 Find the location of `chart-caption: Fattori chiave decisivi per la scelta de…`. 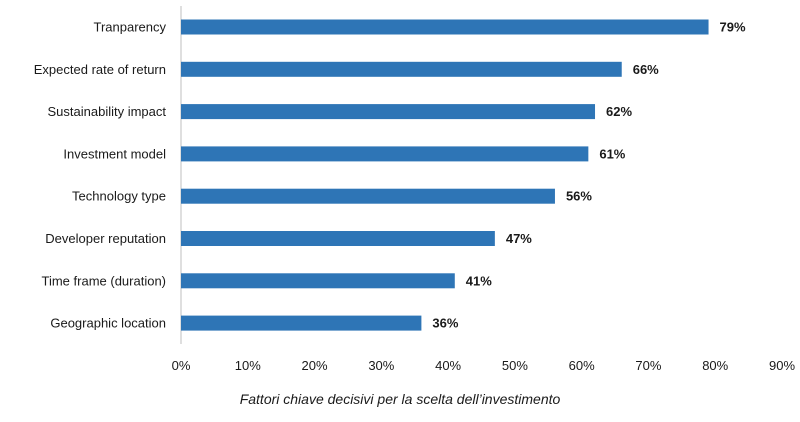

chart-caption: Fattori chiave decisivi per la scelta de… is located at coordinates (400, 399).